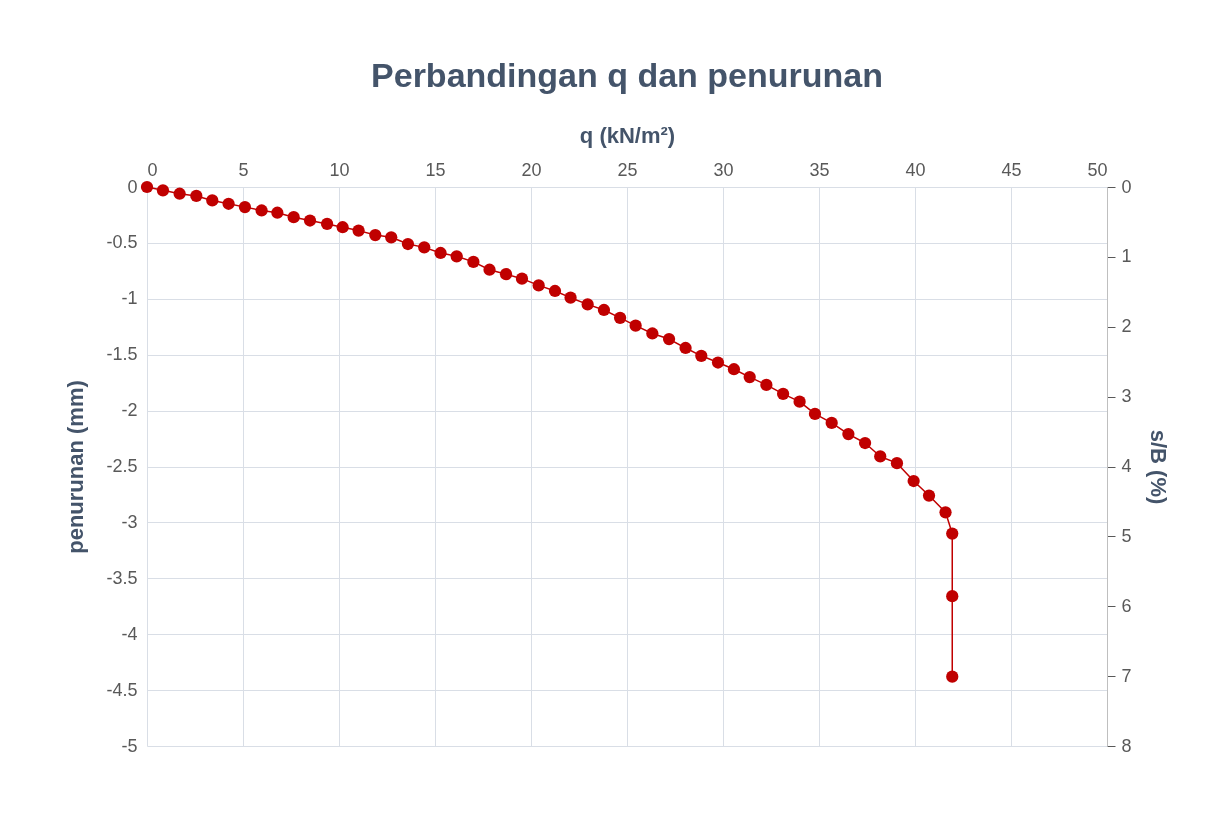 This screenshot has height=814, width=1220. What do you see at coordinates (1126, 466) in the screenshot?
I see `y2-tick-label: 4` at bounding box center [1126, 466].